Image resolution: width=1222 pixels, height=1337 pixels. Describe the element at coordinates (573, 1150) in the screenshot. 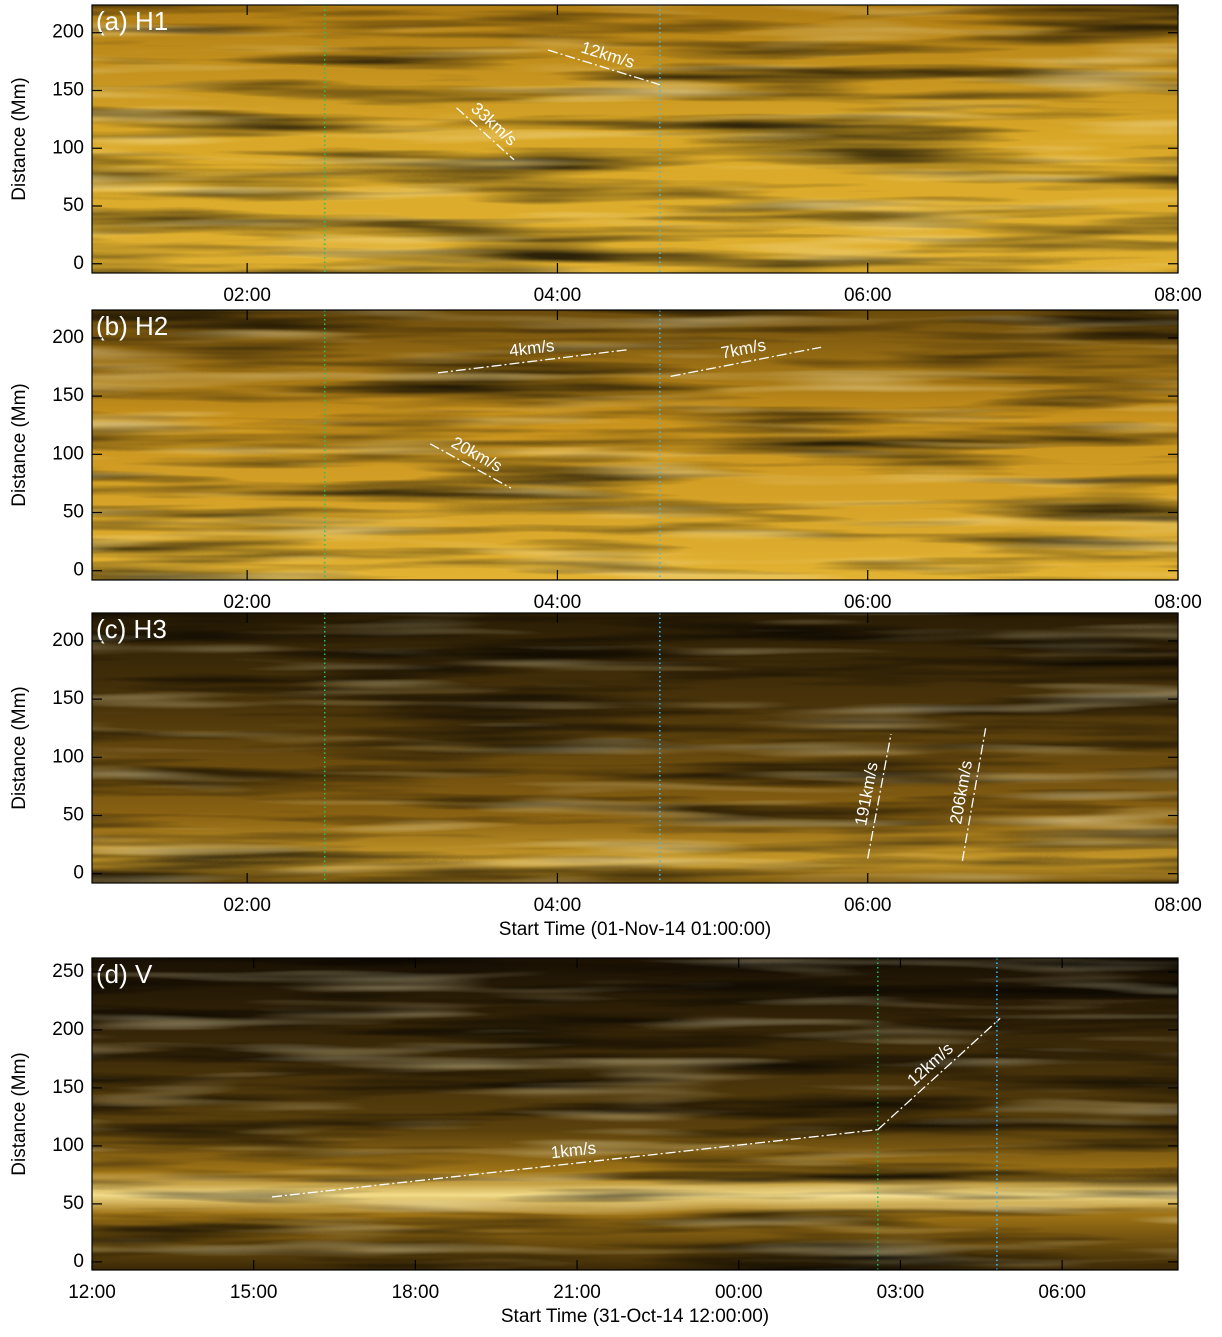

I see `speed-label: 1km/s` at that location.